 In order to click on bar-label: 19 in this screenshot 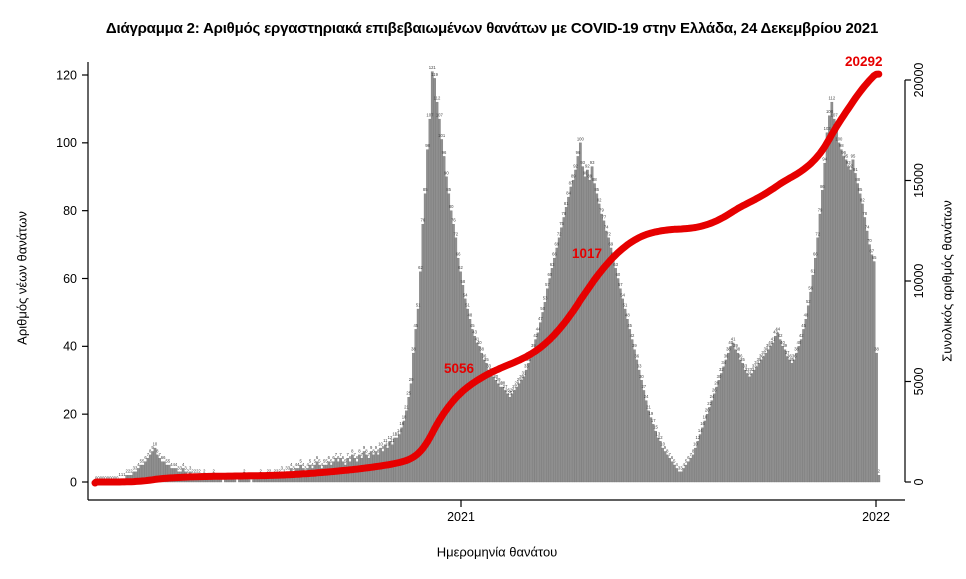, I will do `click(651, 413)`.